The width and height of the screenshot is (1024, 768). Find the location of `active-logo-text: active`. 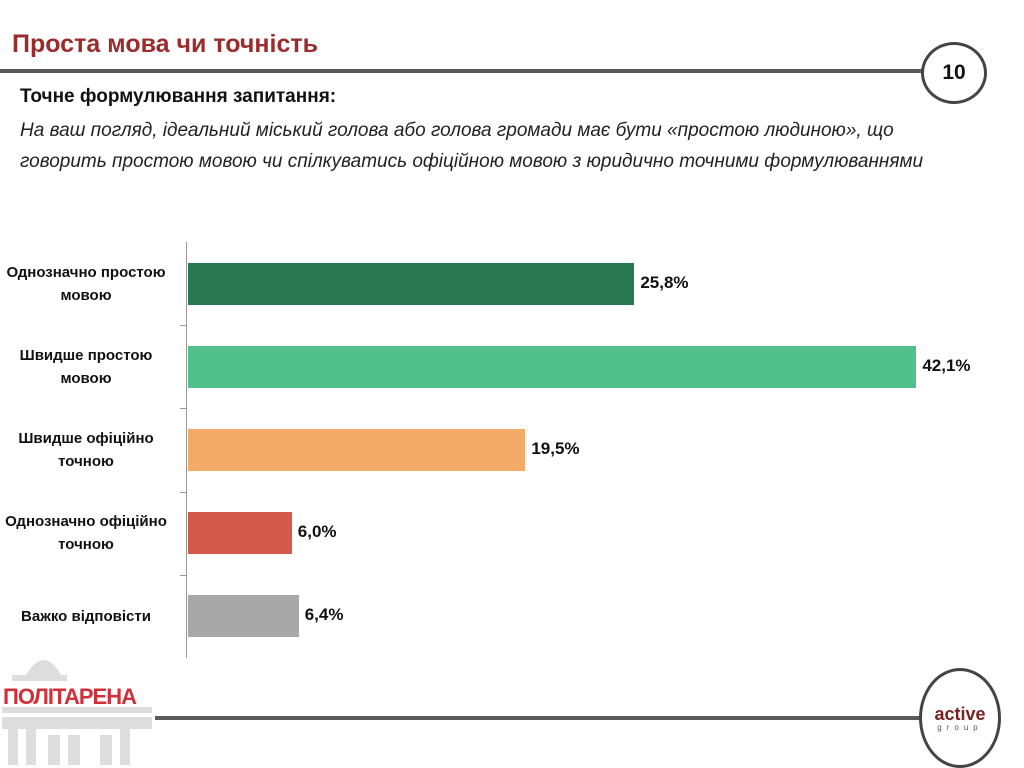

active-logo-text: active is located at coordinates (960, 713).